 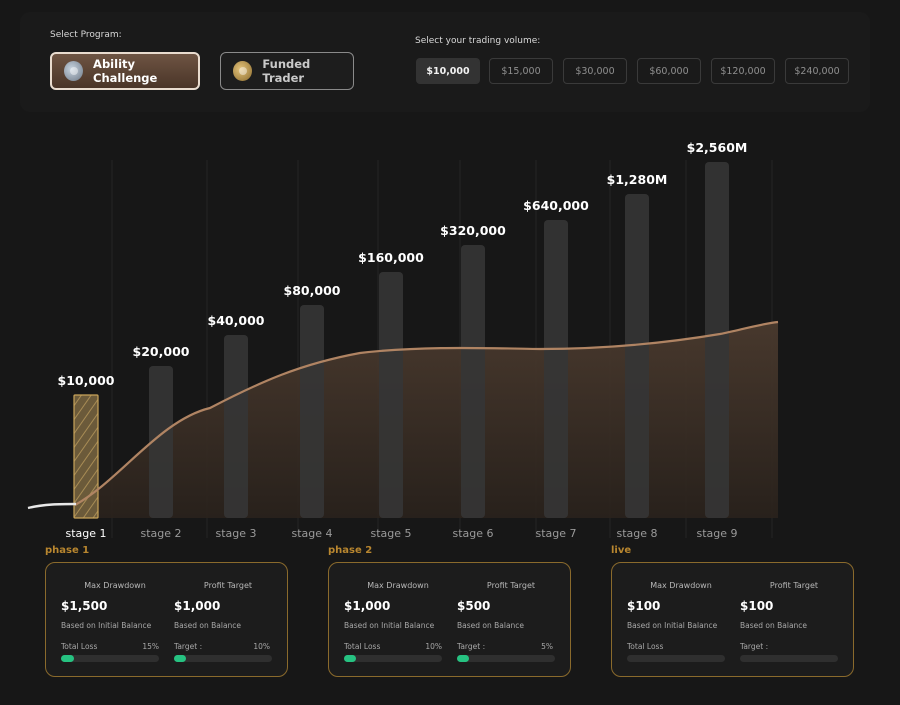 What do you see at coordinates (311, 533) in the screenshot?
I see `stage-category-label: stage 4` at bounding box center [311, 533].